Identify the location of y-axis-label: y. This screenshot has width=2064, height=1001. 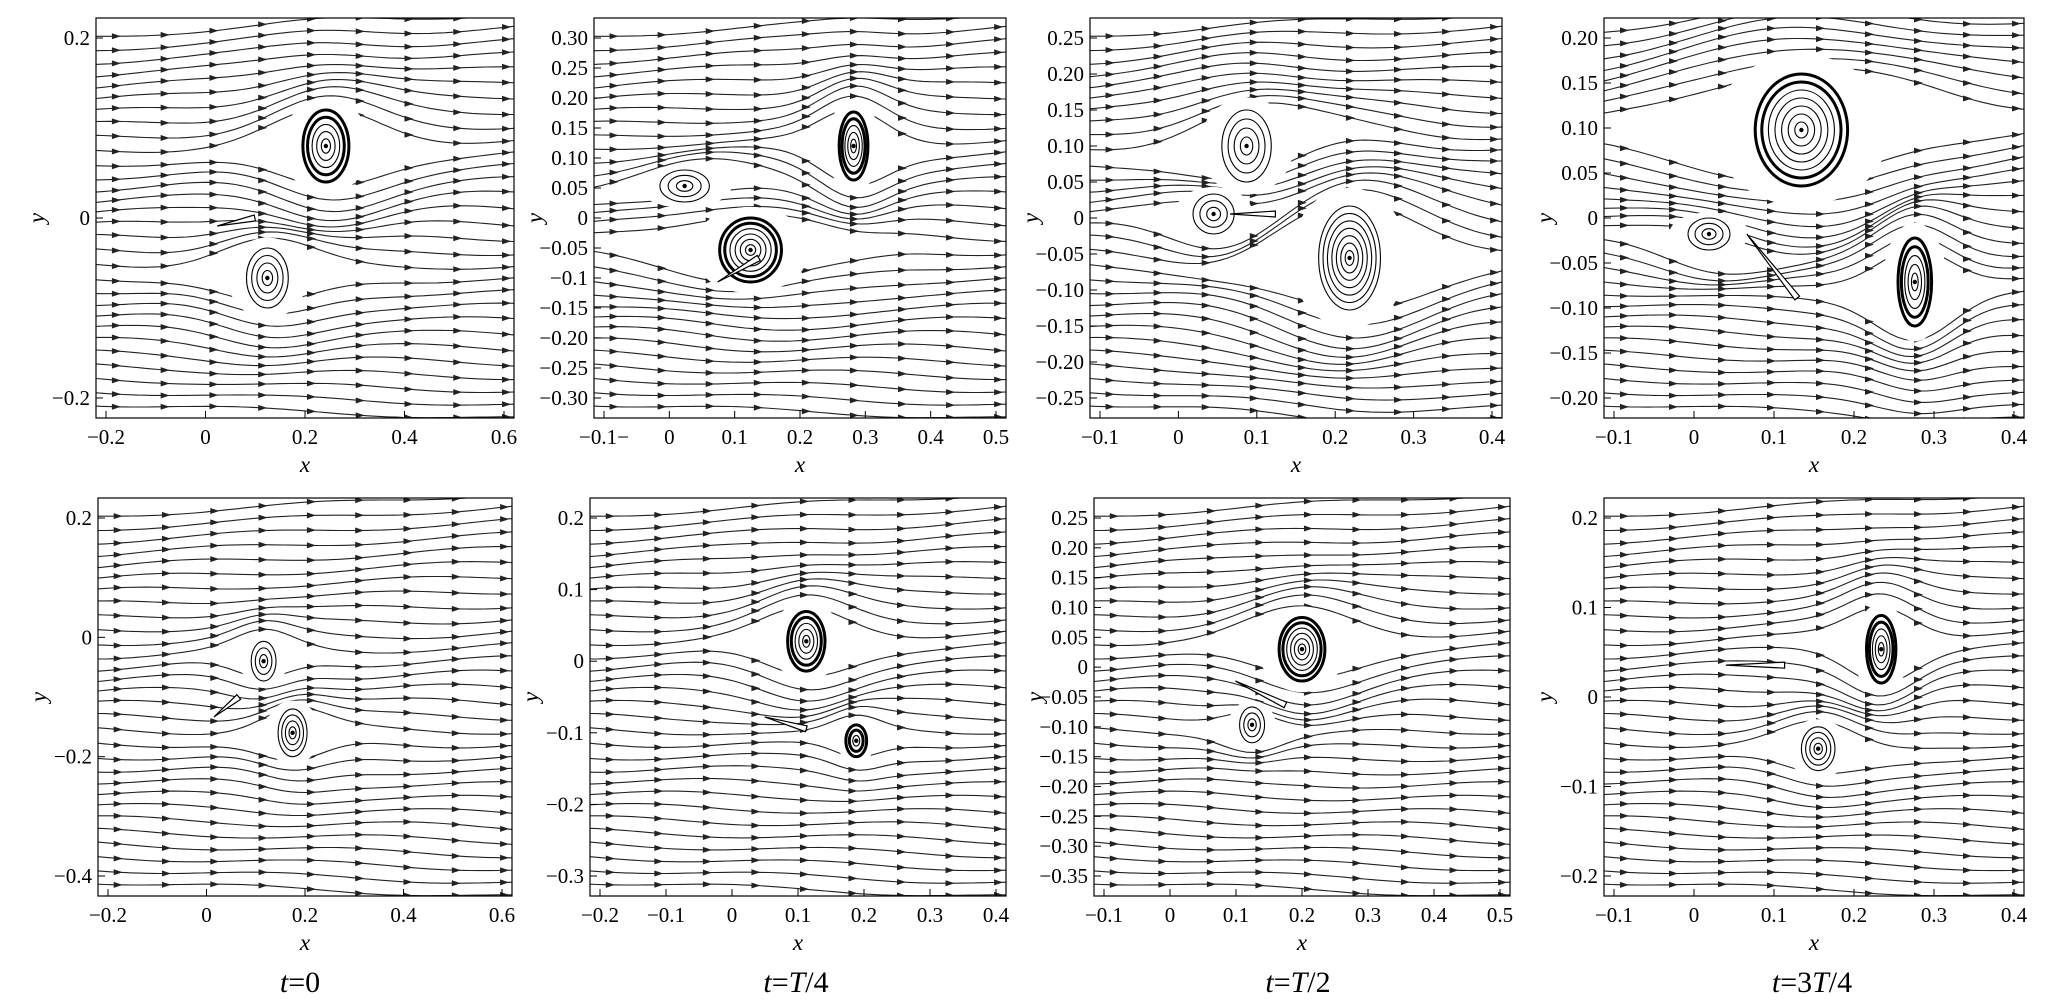
(36, 218).